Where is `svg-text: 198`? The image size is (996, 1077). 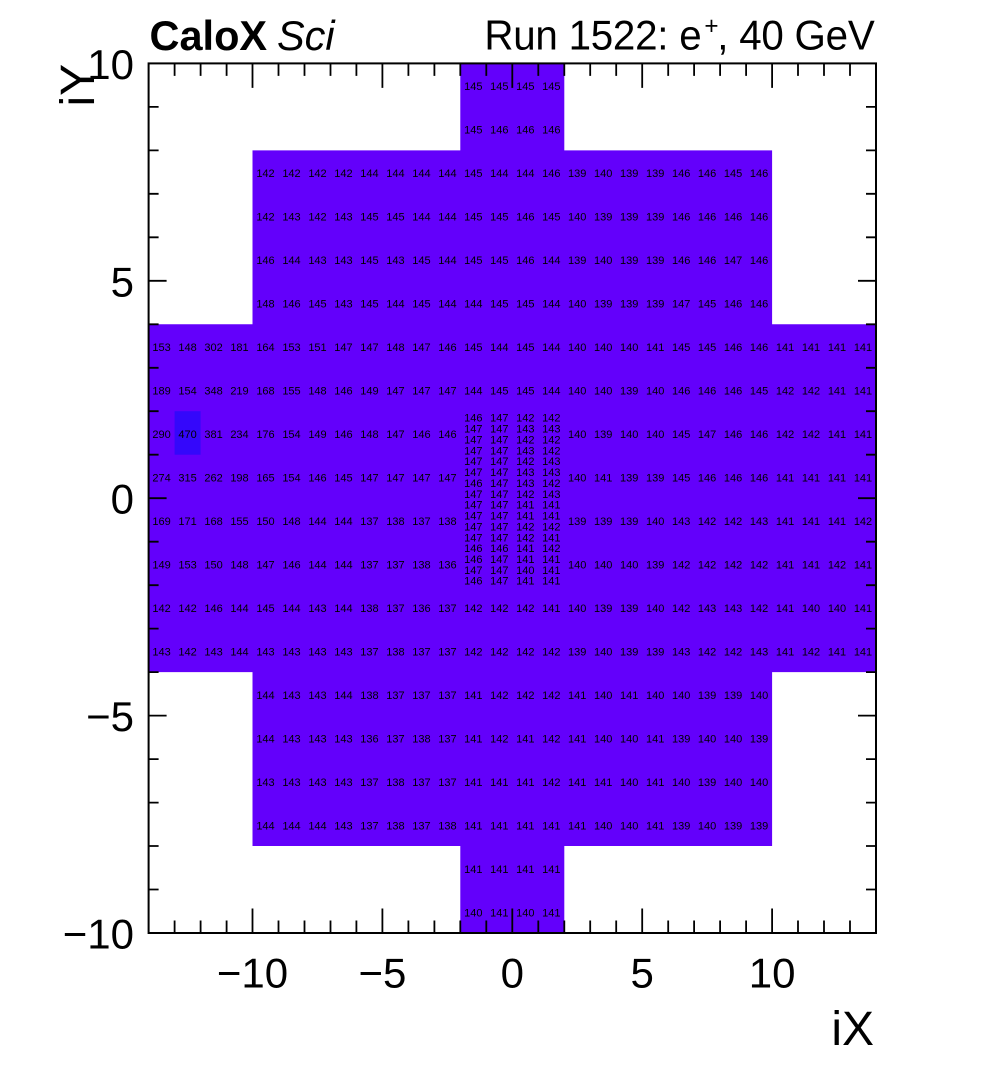
svg-text: 198 is located at coordinates (239, 478).